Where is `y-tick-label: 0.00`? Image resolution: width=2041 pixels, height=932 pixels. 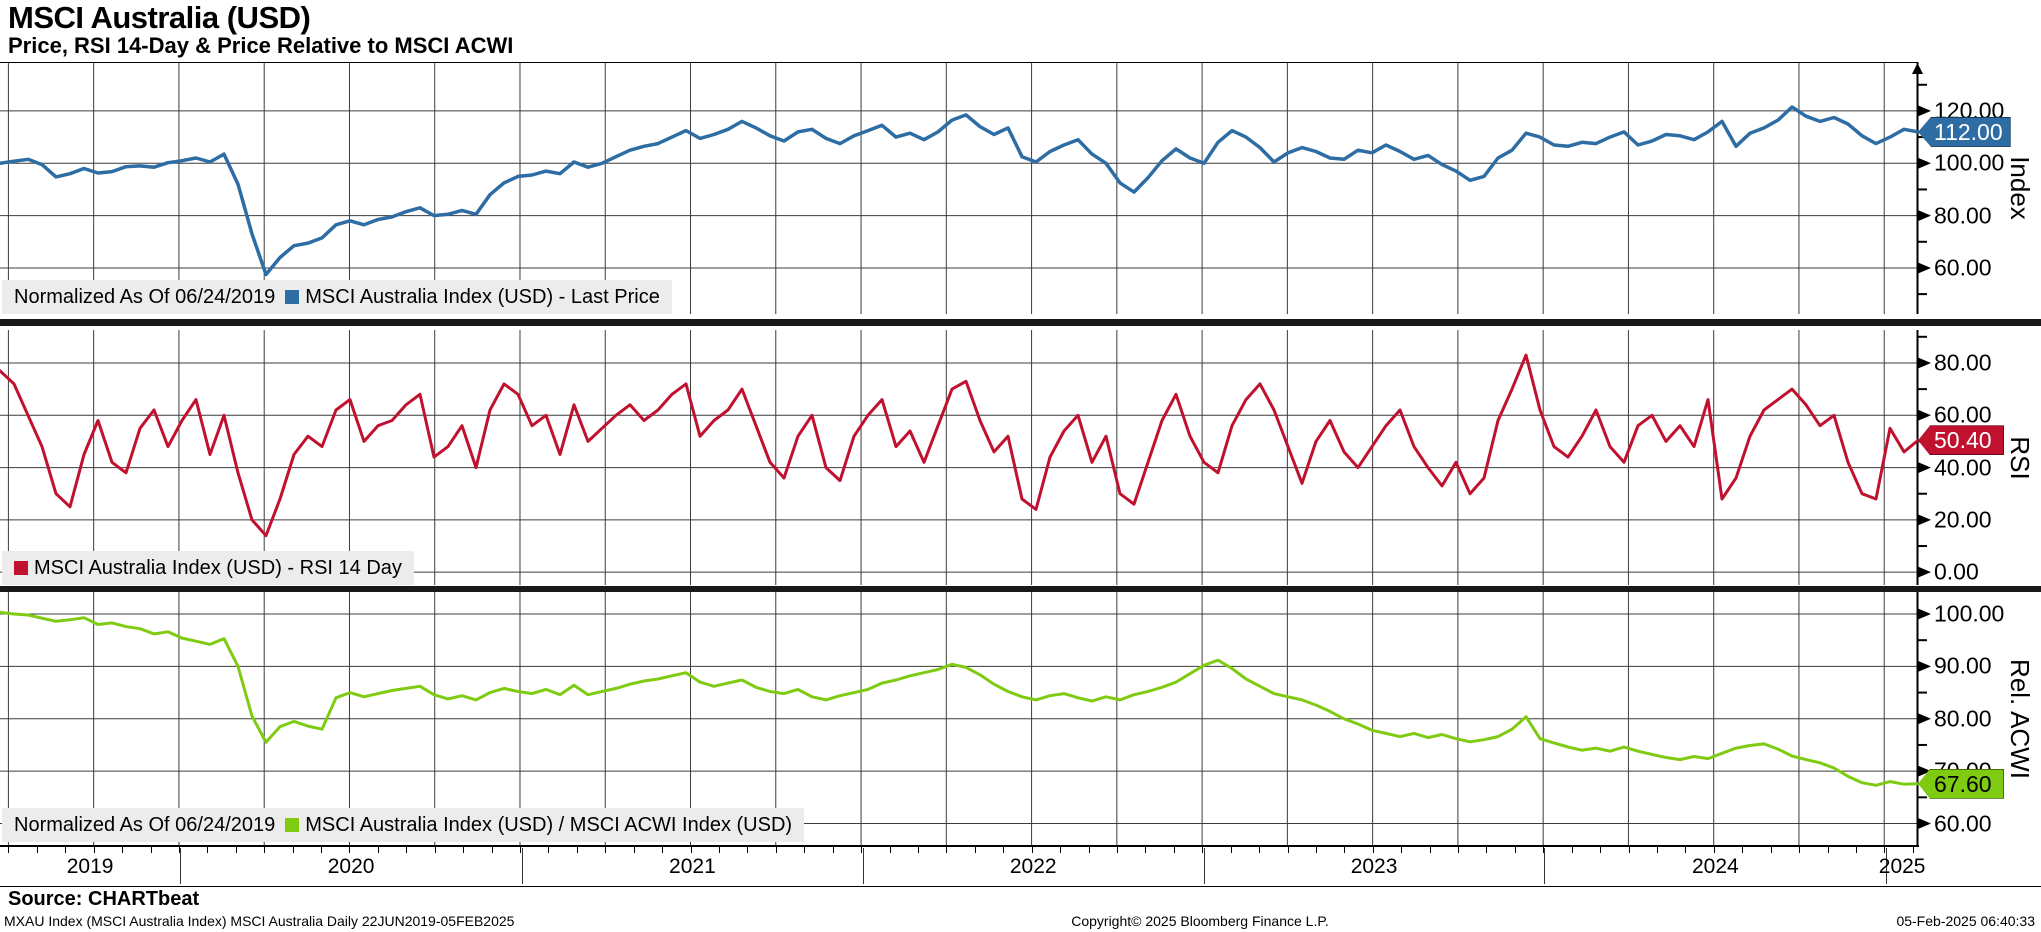 y-tick-label: 0.00 is located at coordinates (1956, 571).